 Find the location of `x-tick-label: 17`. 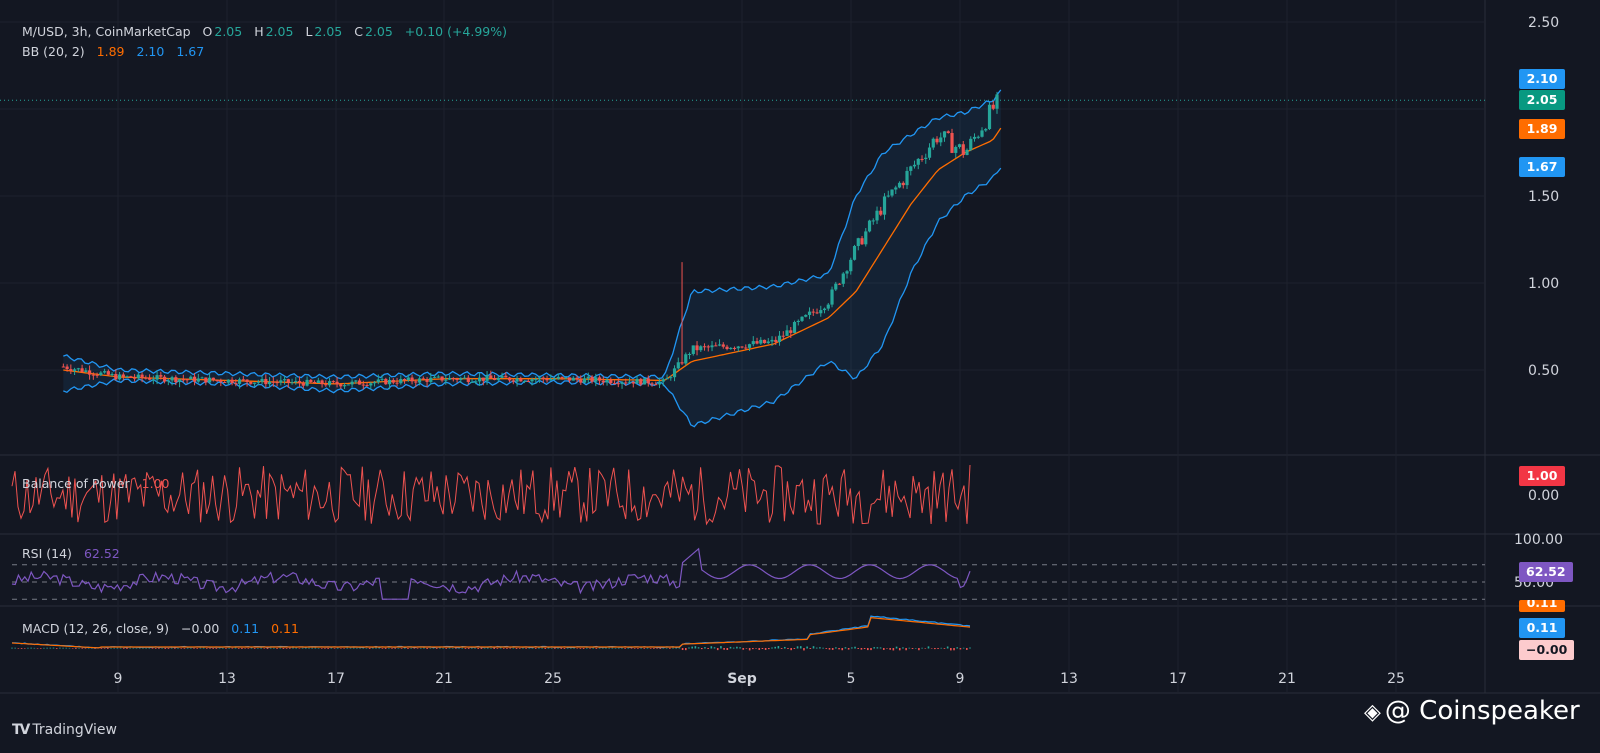

x-tick-label: 17 is located at coordinates (1178, 679).